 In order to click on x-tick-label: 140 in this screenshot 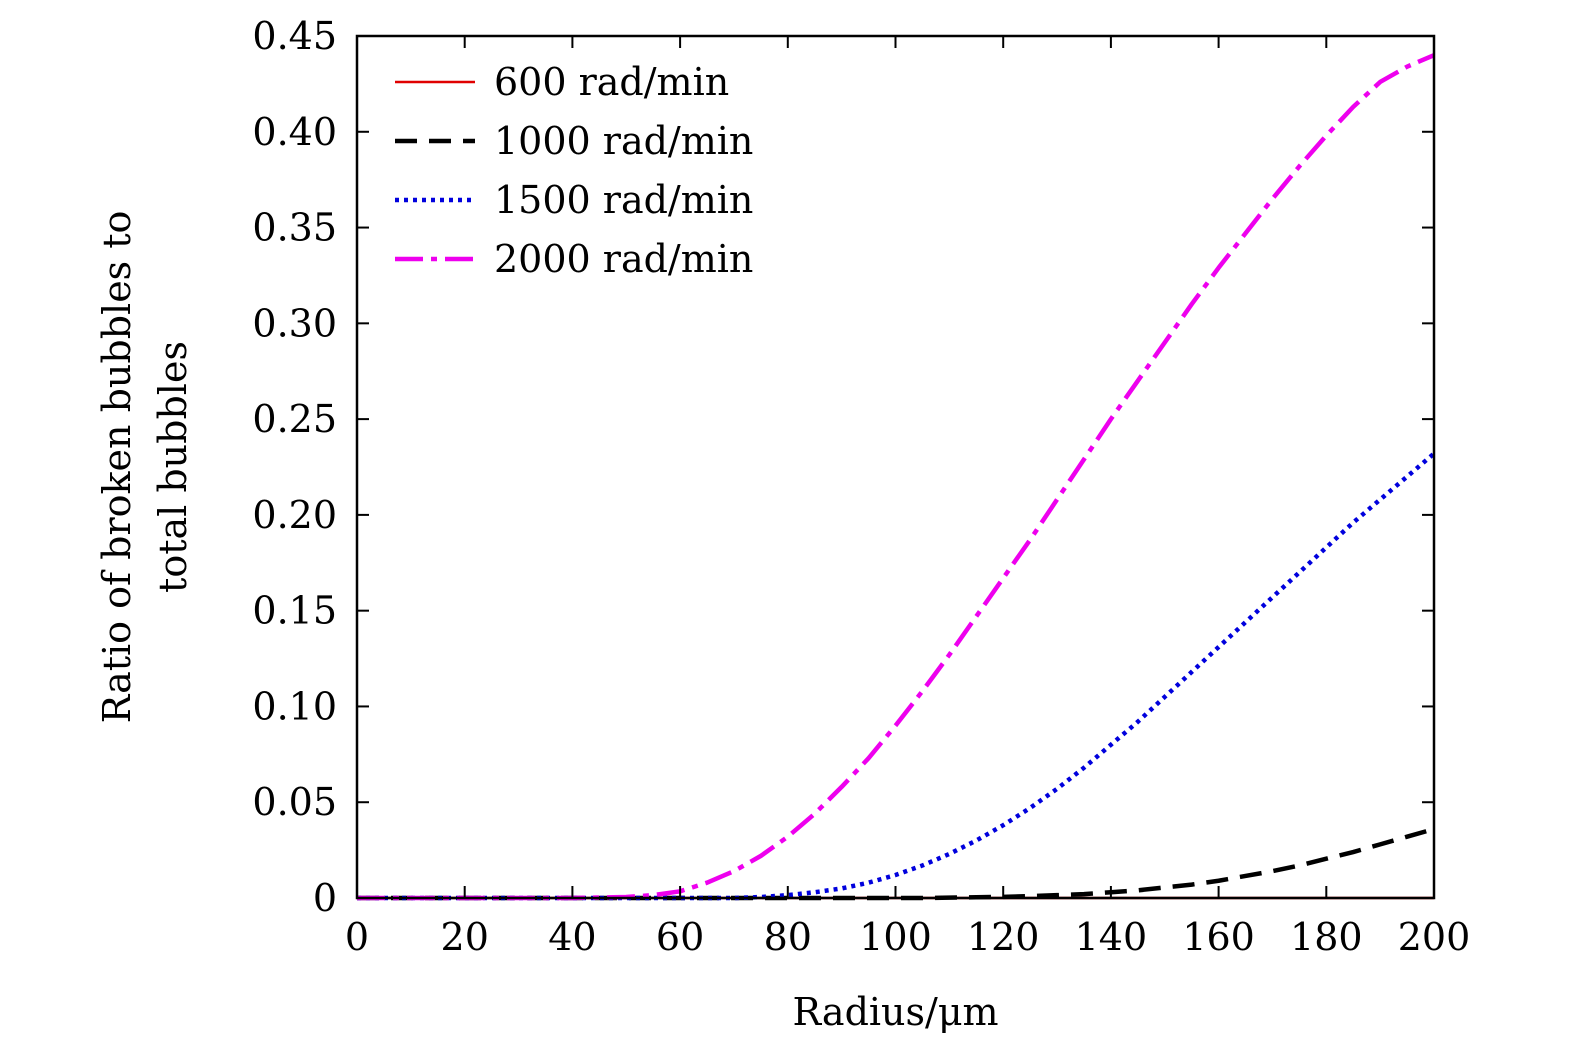, I will do `click(1111, 937)`.